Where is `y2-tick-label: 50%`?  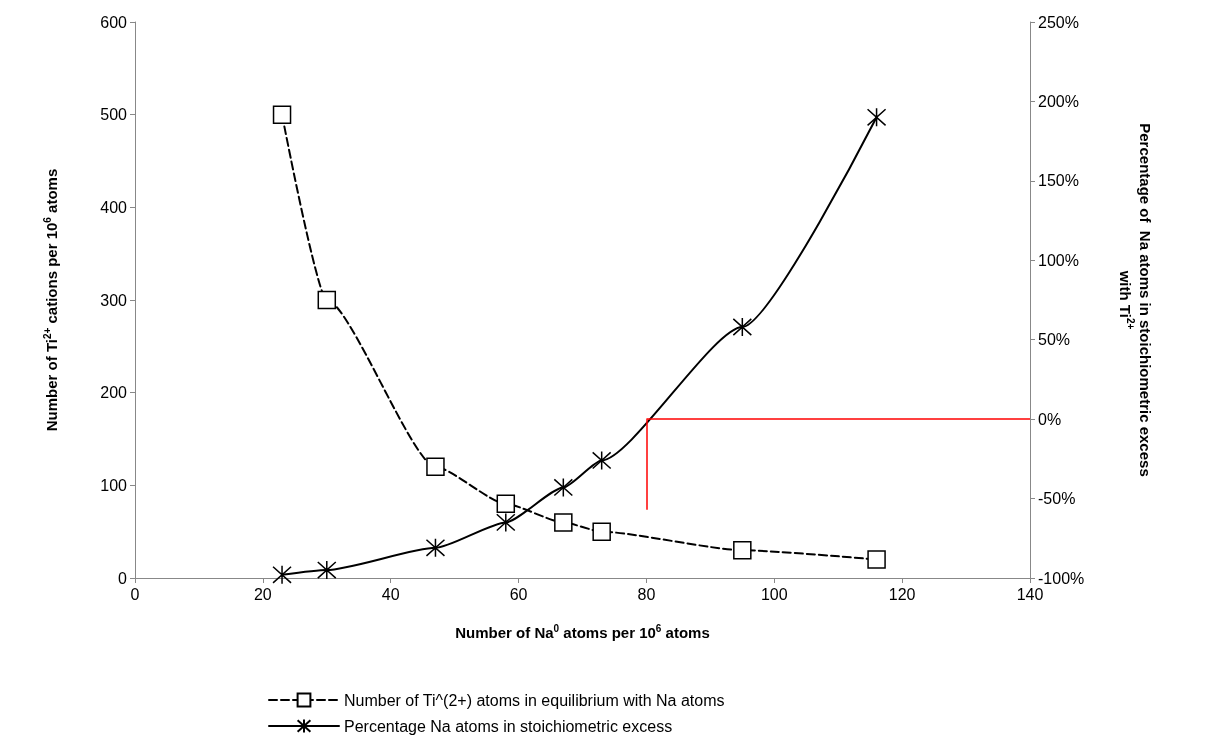 y2-tick-label: 50% is located at coordinates (1054, 340).